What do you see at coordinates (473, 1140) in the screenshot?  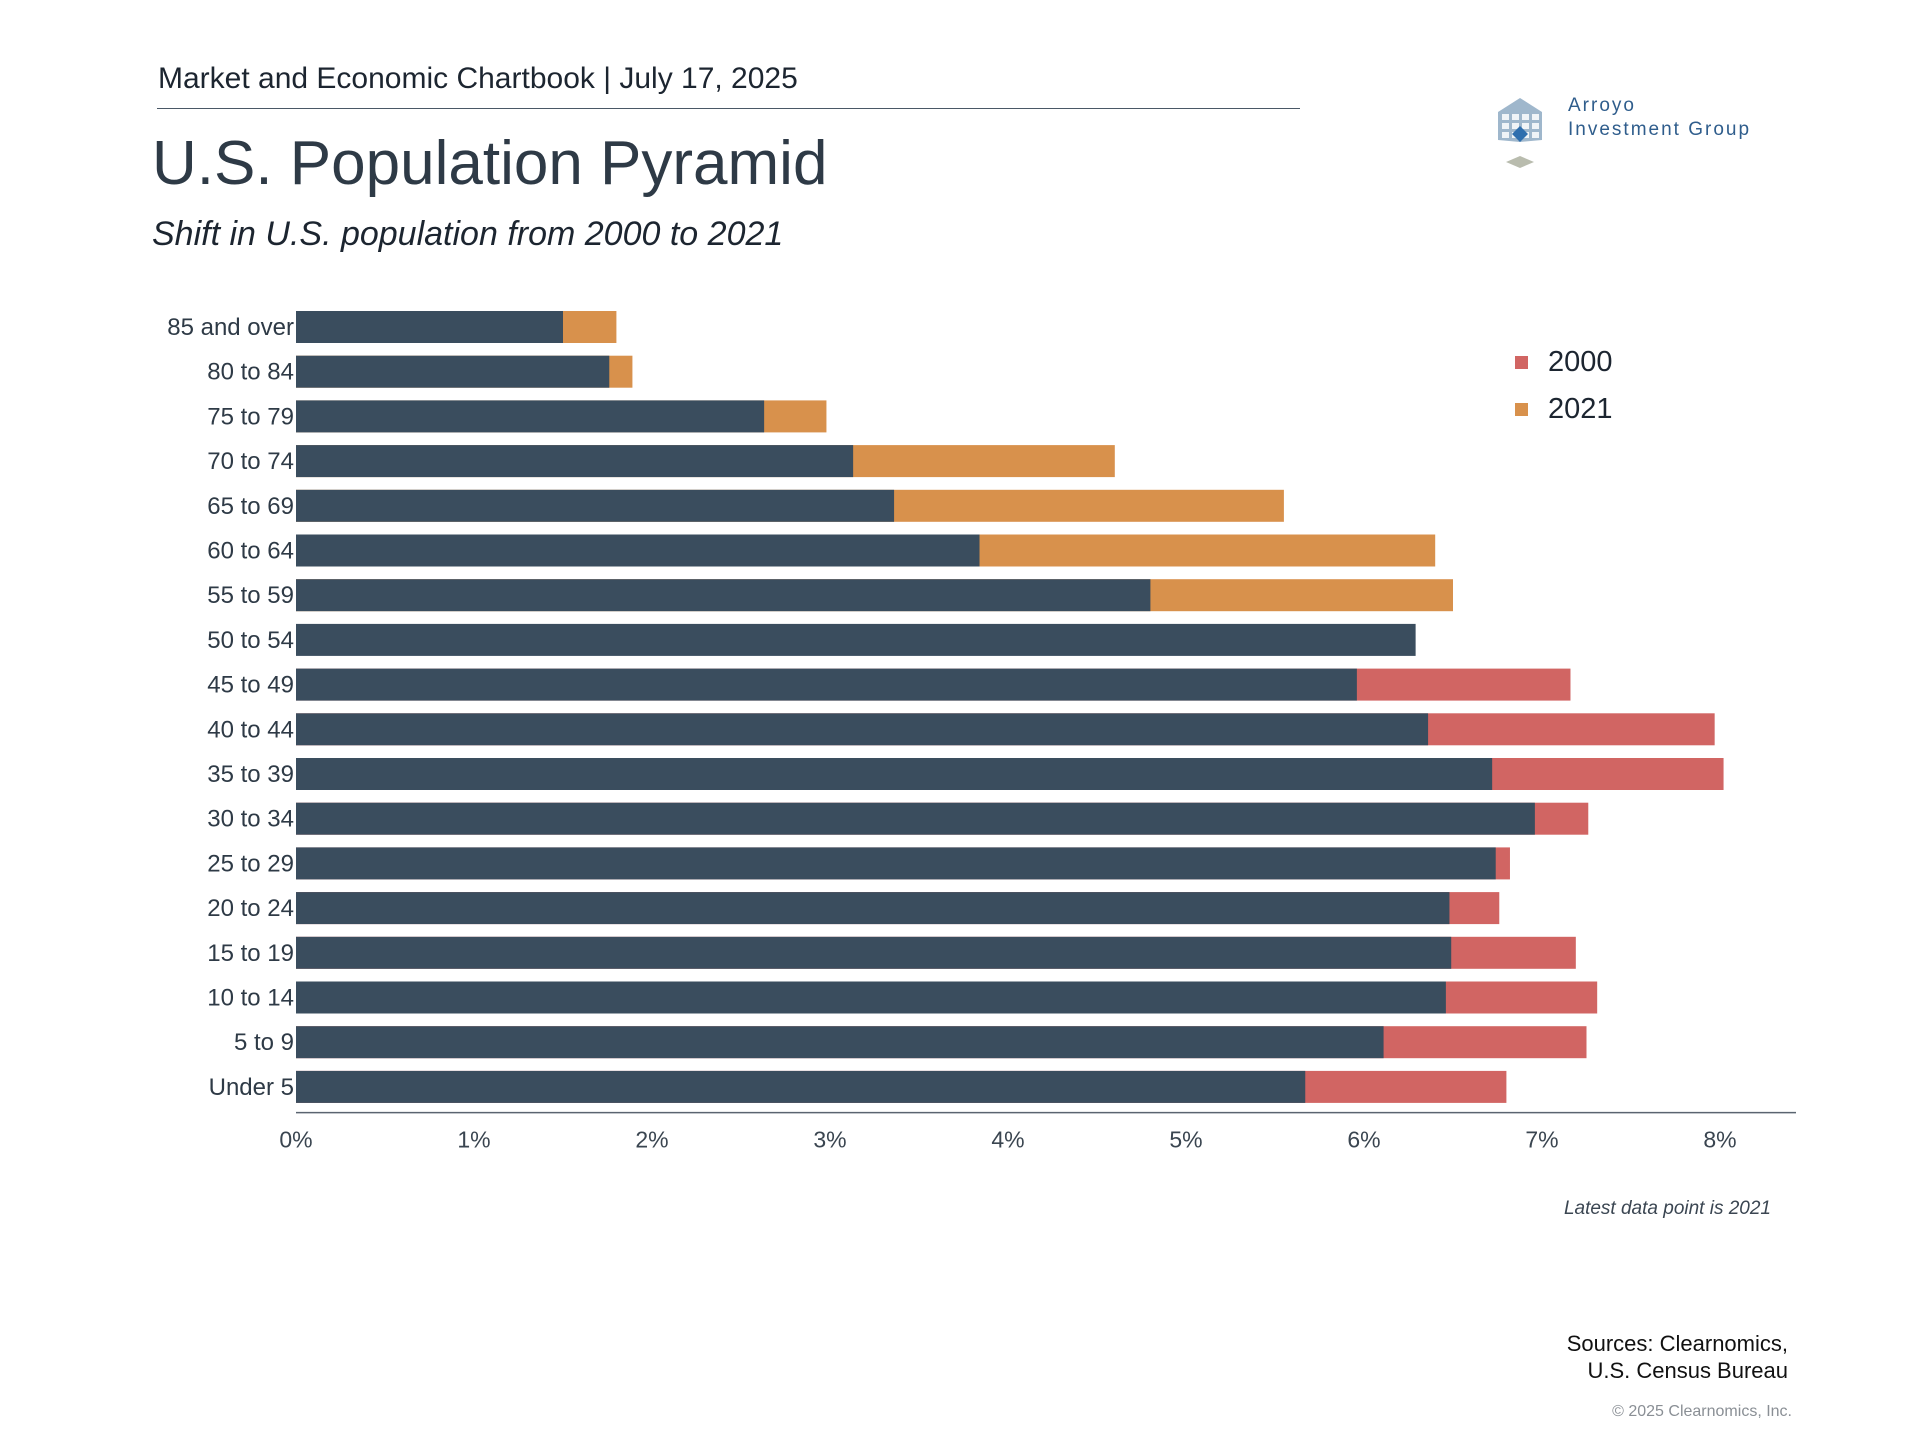 I see `x-tick-label: 1%` at bounding box center [473, 1140].